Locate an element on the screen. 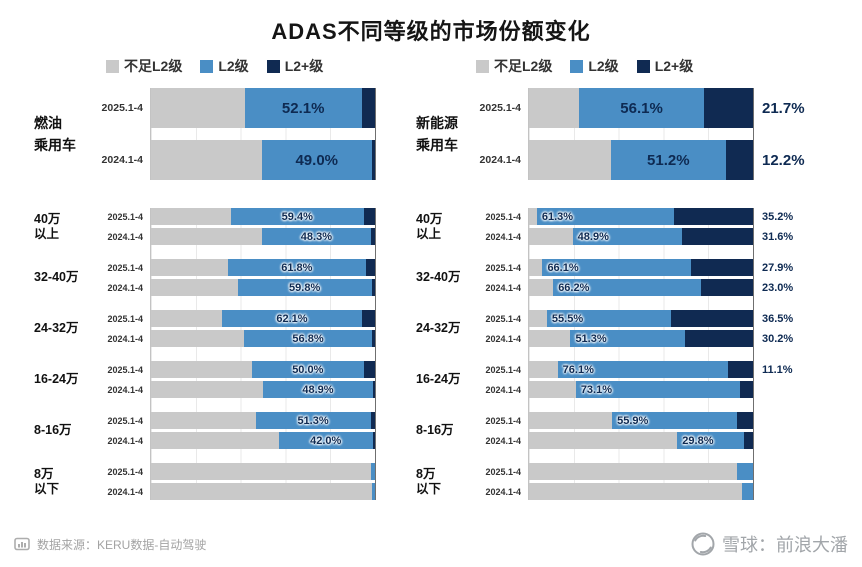  stacked-bar: 73.1% is located at coordinates (641, 389).